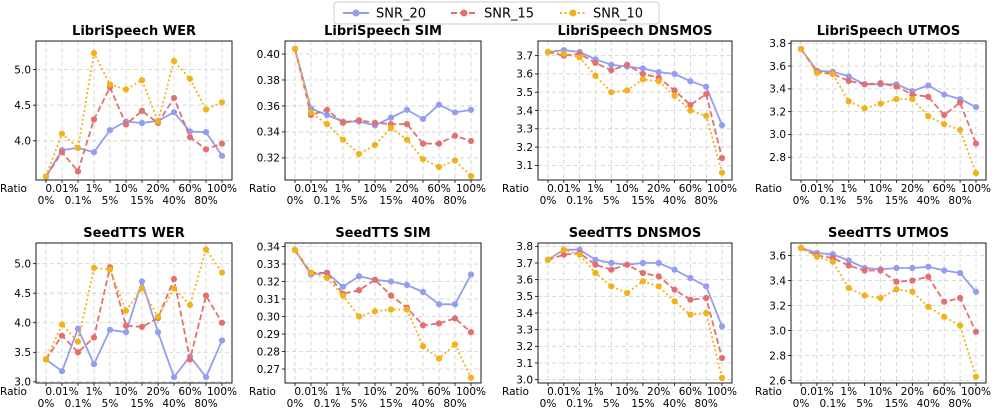 Image resolution: width=996 pixels, height=408 pixels. Describe the element at coordinates (133, 233) in the screenshot. I see `chart-title: SeedTTS WER` at that location.